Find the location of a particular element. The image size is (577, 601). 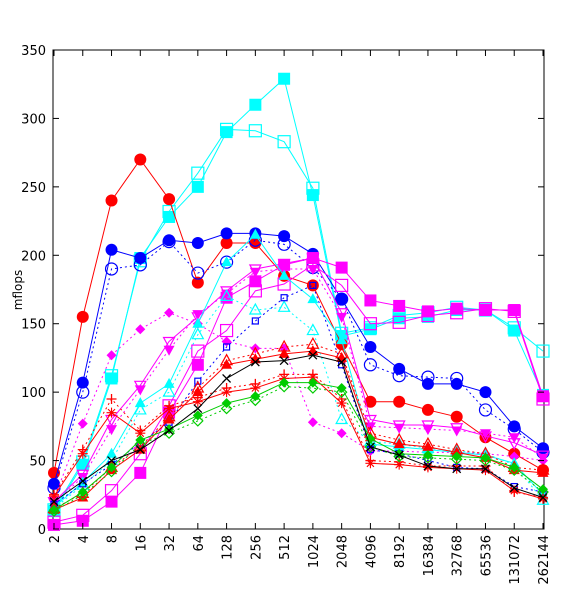

x-tick-label: 131072 is located at coordinates (515, 560).